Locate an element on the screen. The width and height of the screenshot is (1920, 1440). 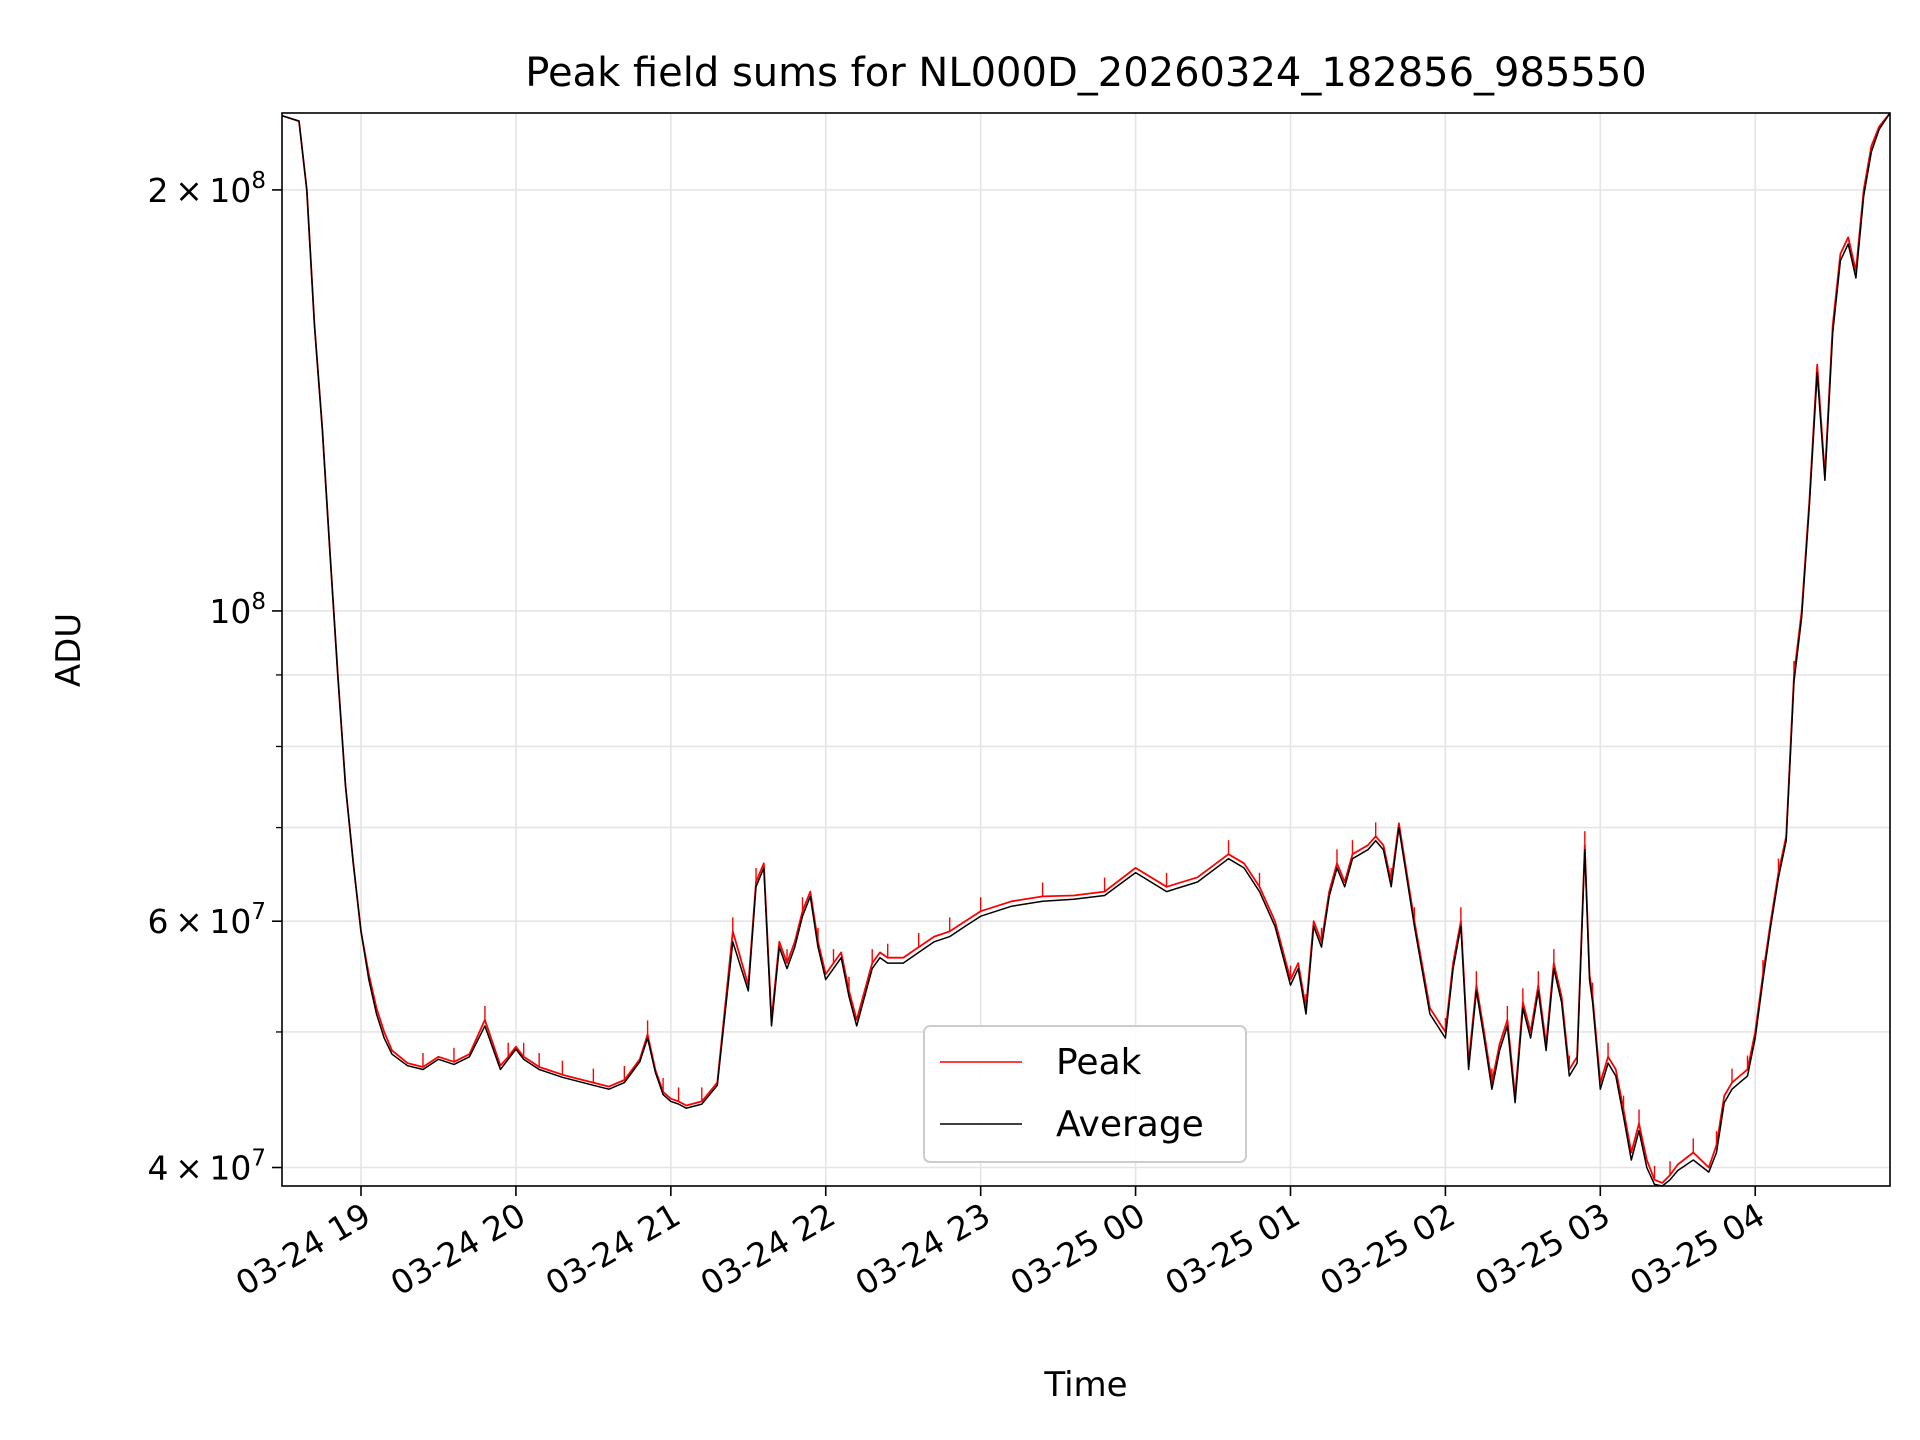
legend: Peak Average is located at coordinates (1085, 1094).